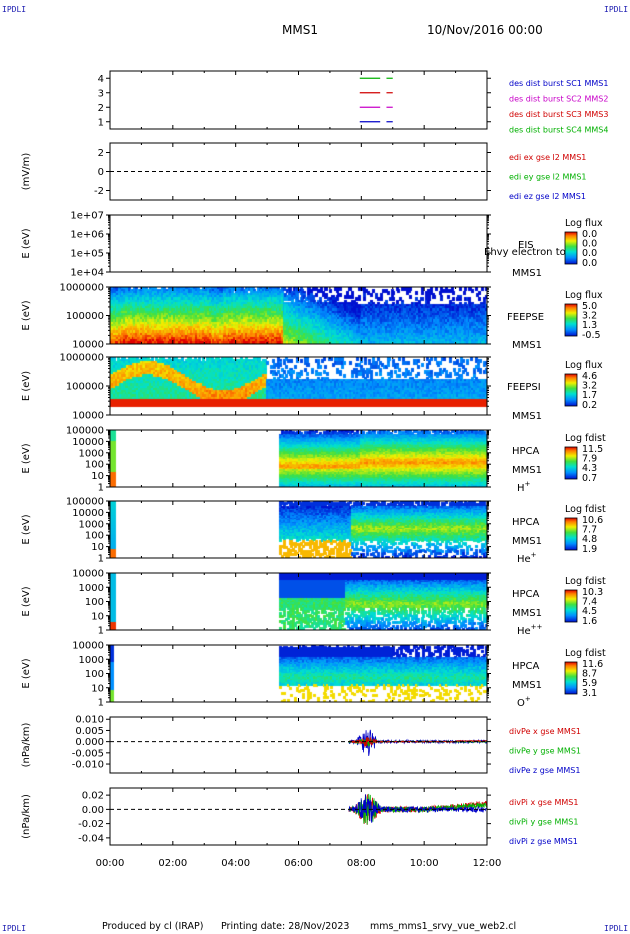 The image size is (630, 934). I want to click on colorbar-value-hpca_he: 7.7, so click(589, 530).